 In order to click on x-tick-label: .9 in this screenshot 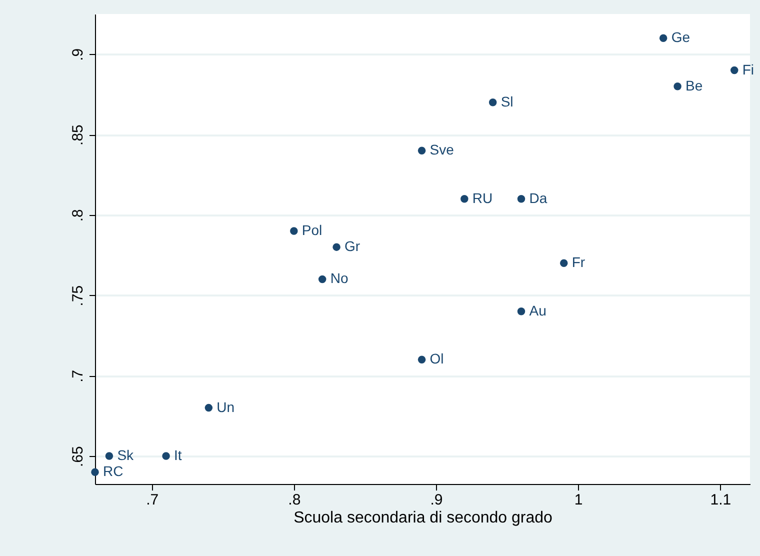, I will do `click(436, 500)`.